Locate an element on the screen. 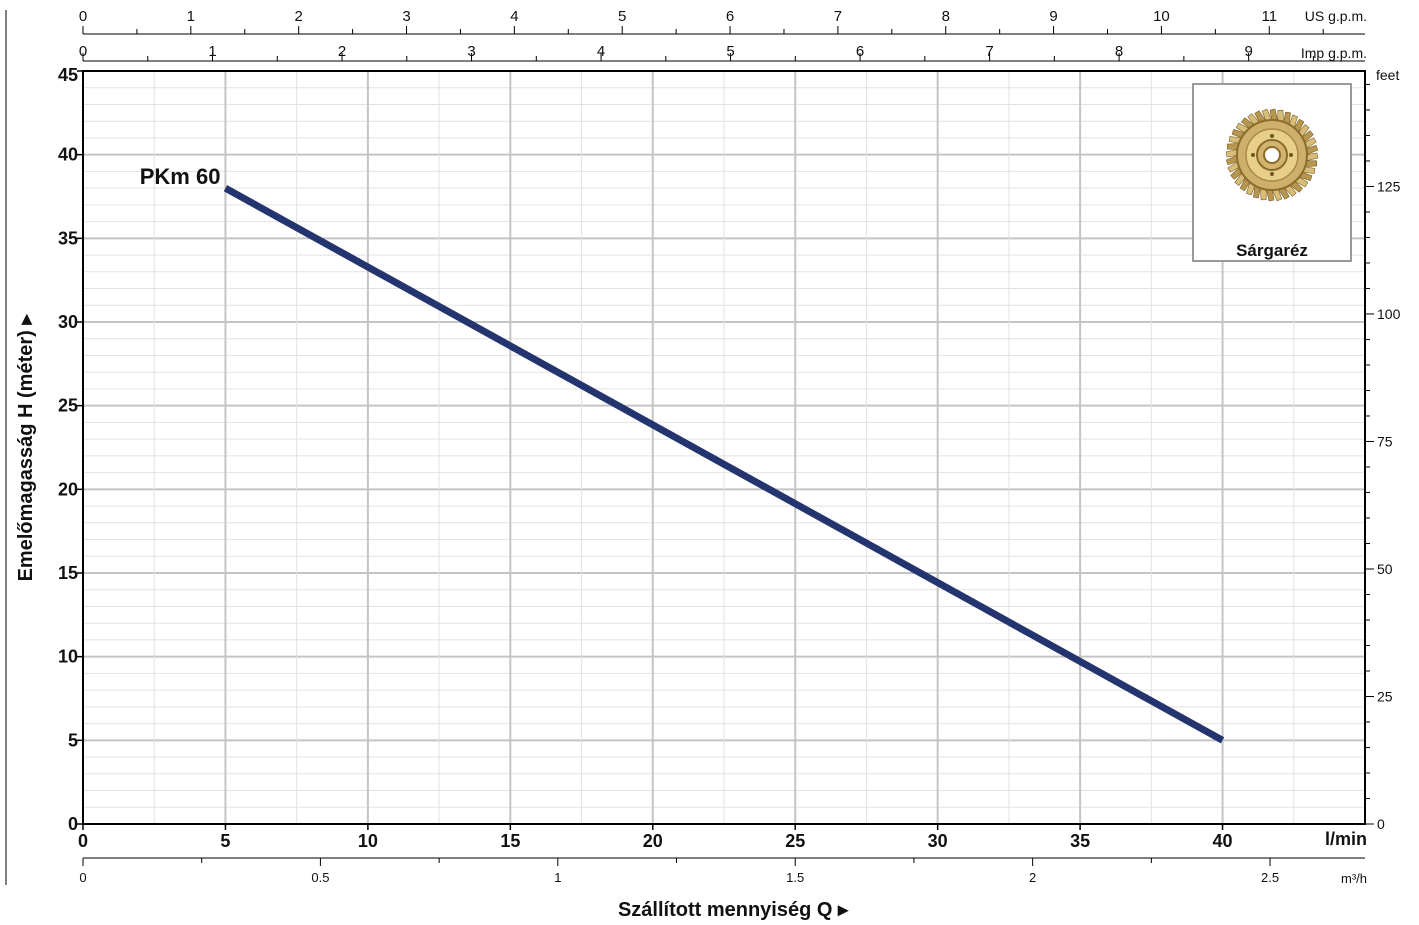  us-gpm-tick-label: 6 is located at coordinates (730, 16).